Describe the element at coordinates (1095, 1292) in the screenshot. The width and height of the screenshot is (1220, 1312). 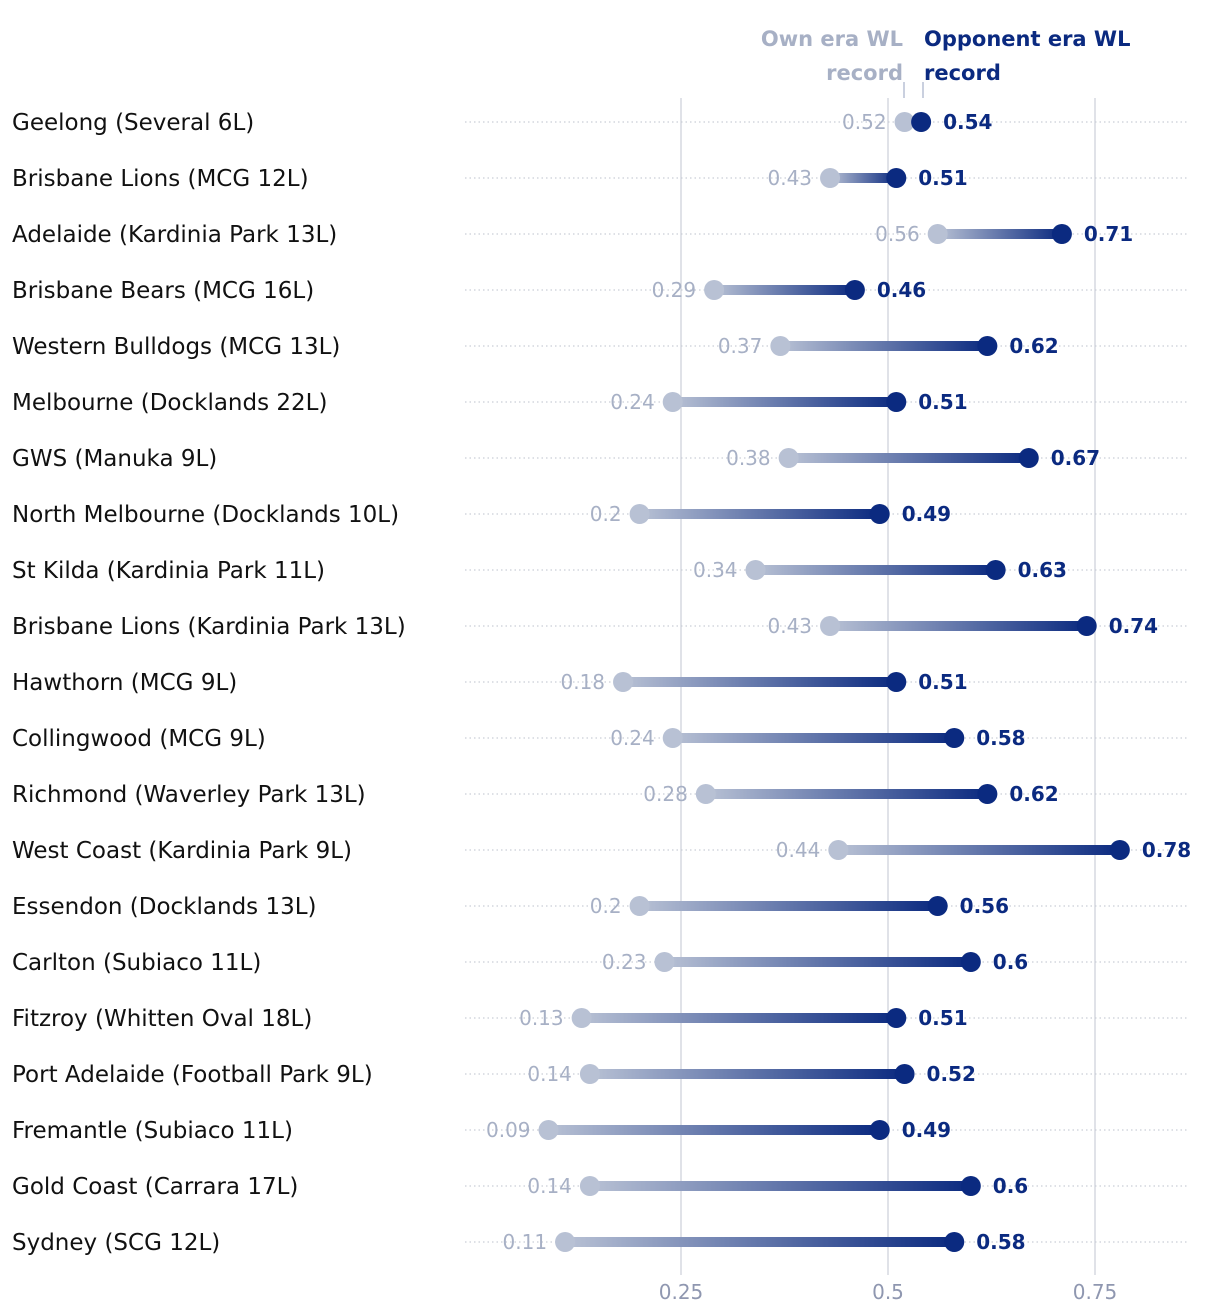
I see `x-tick-label: 0.75` at that location.